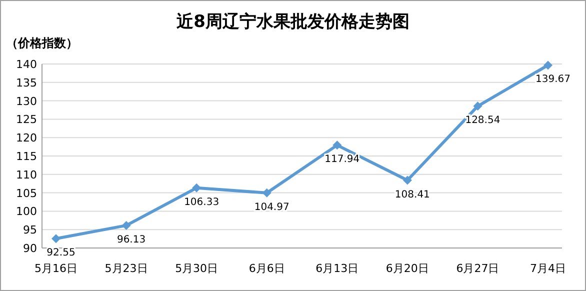 The width and height of the screenshot is (586, 291). What do you see at coordinates (126, 268) in the screenshot?
I see `x-tick-label: 5月23日` at bounding box center [126, 268].